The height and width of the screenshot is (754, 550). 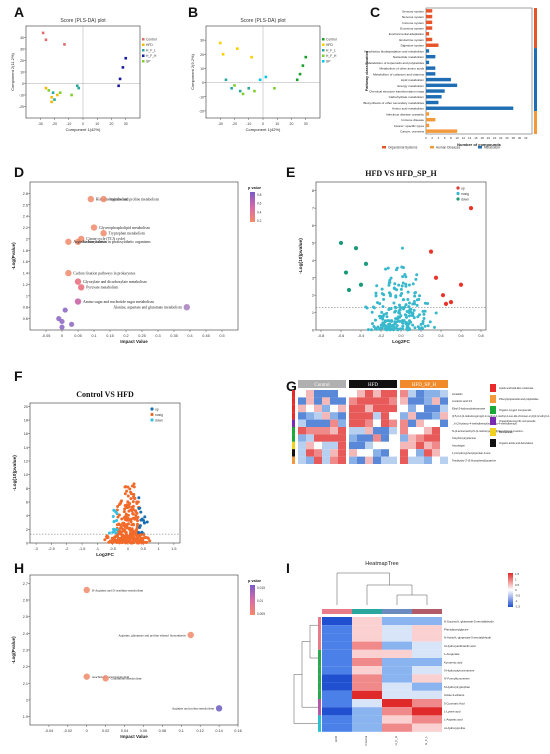 I want to click on x-tick-label: 1.5, so click(x=173, y=549).